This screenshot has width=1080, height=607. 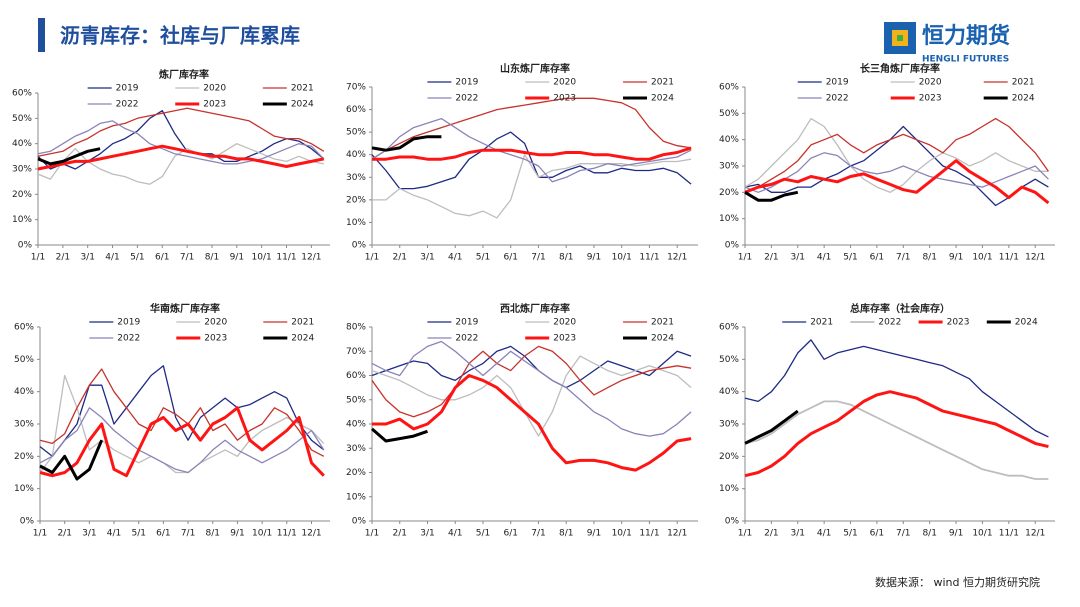 I want to click on chart-title: 华南炼厂库存率, so click(x=185, y=308).